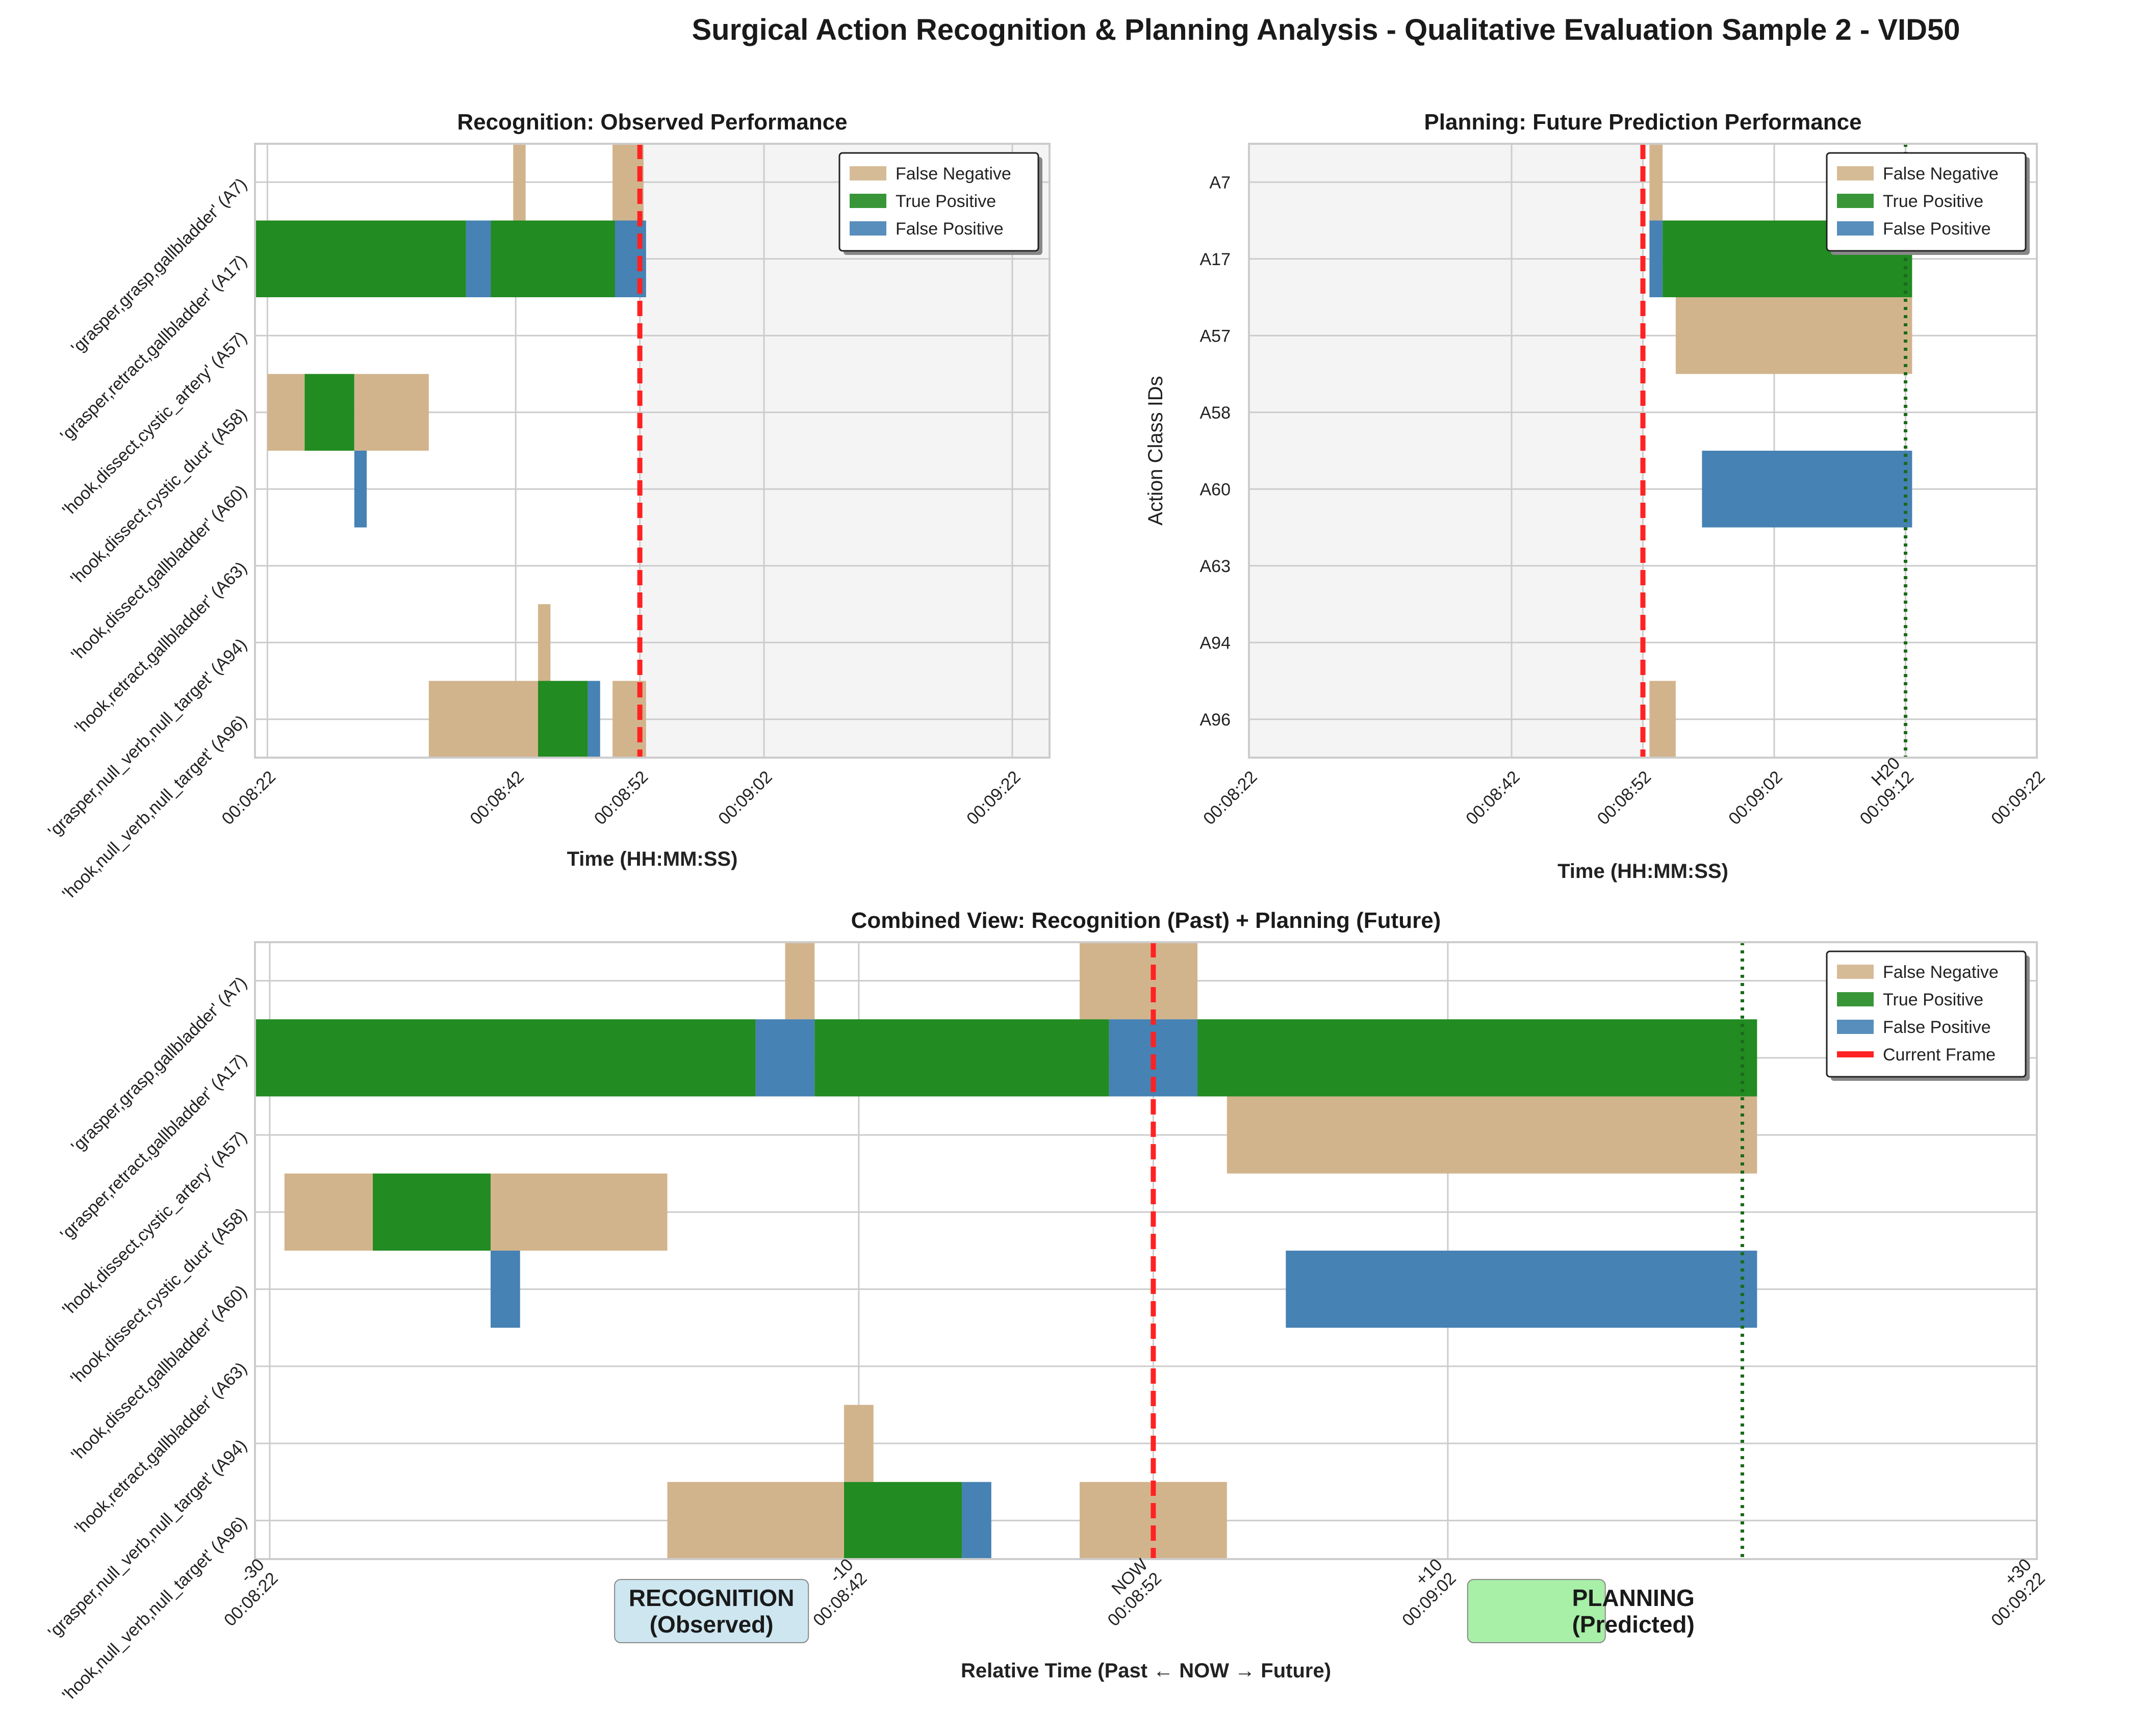 The width and height of the screenshot is (2146, 1736). Describe the element at coordinates (1939, 1055) in the screenshot. I see `legend-label: Current Frame` at that location.